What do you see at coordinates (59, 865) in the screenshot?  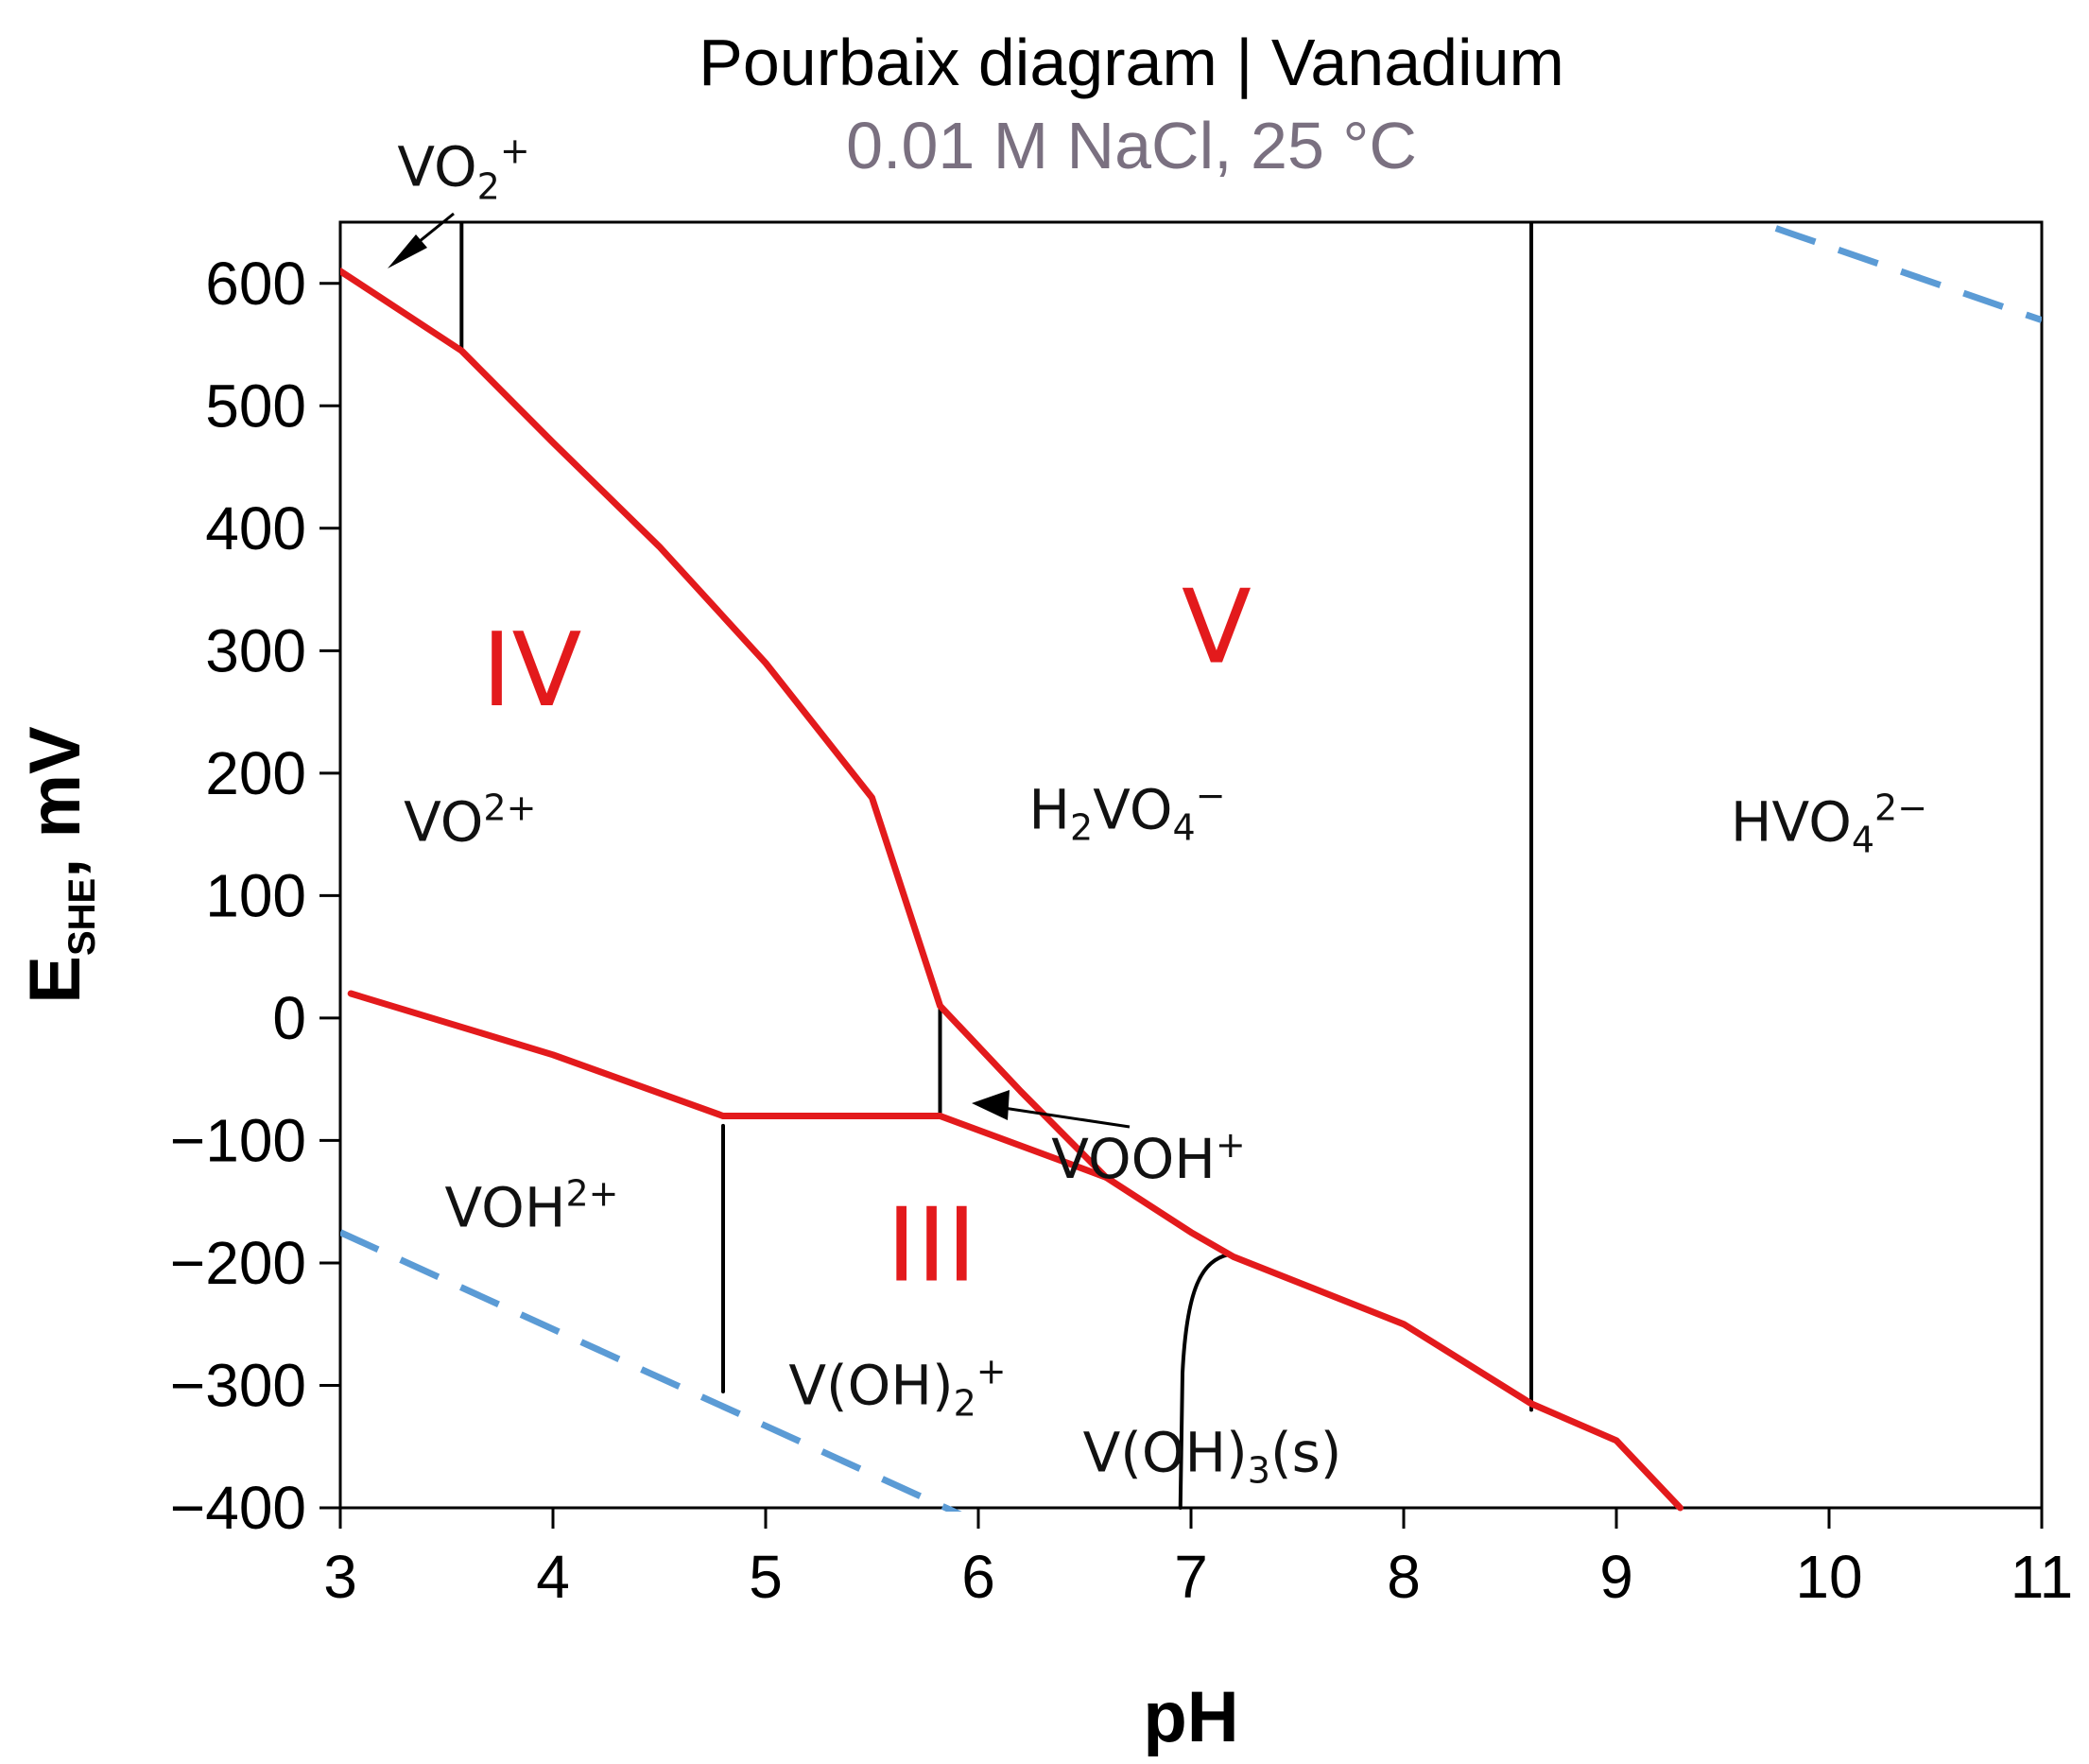 I see `y-axis-label: ESHE, mV` at bounding box center [59, 865].